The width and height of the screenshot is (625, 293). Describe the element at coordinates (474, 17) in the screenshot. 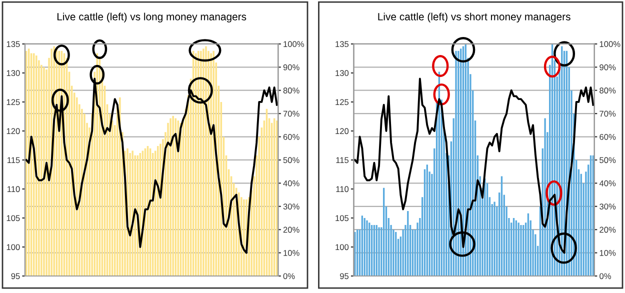

I see `chart-title: Live cattle (left) vs short money managers` at that location.